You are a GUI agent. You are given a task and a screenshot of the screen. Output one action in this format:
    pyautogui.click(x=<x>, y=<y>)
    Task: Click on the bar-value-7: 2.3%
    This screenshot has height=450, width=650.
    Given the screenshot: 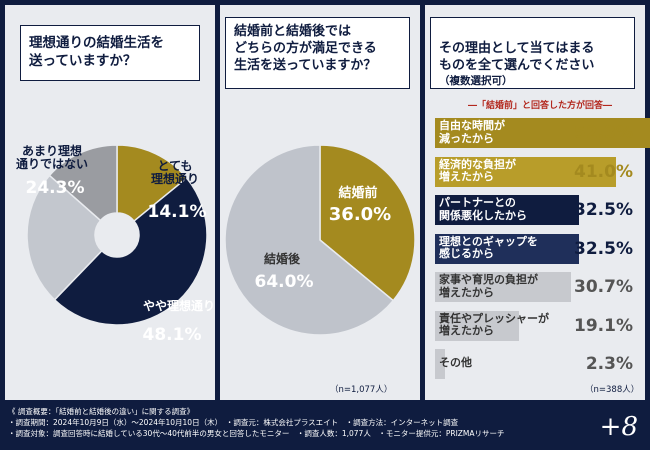 What is the action you would take?
    pyautogui.click(x=609, y=364)
    